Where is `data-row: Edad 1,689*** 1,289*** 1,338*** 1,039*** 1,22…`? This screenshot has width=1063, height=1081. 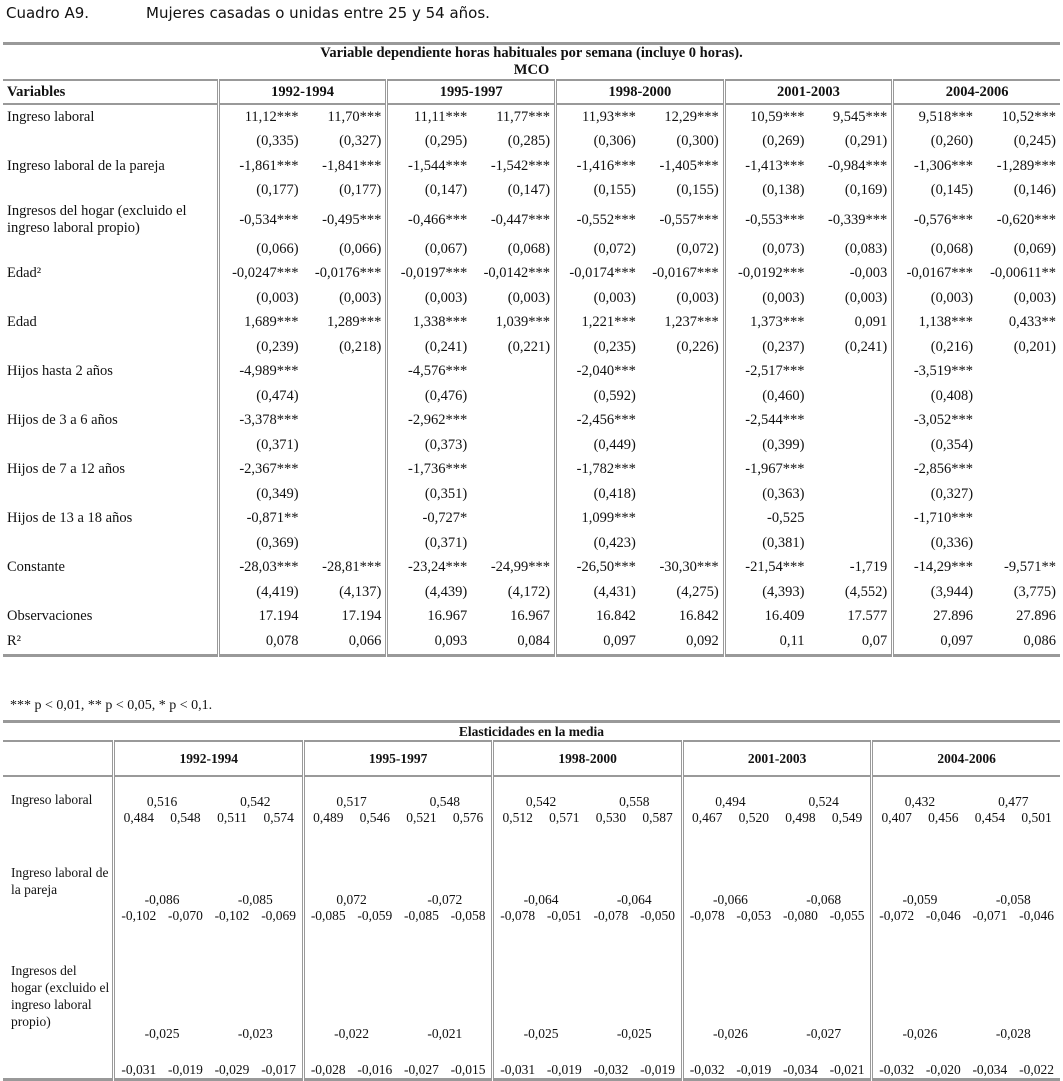
data-row: Edad 1,689*** 1,289*** 1,338*** 1,039*** 1,22… is located at coordinates (531, 322).